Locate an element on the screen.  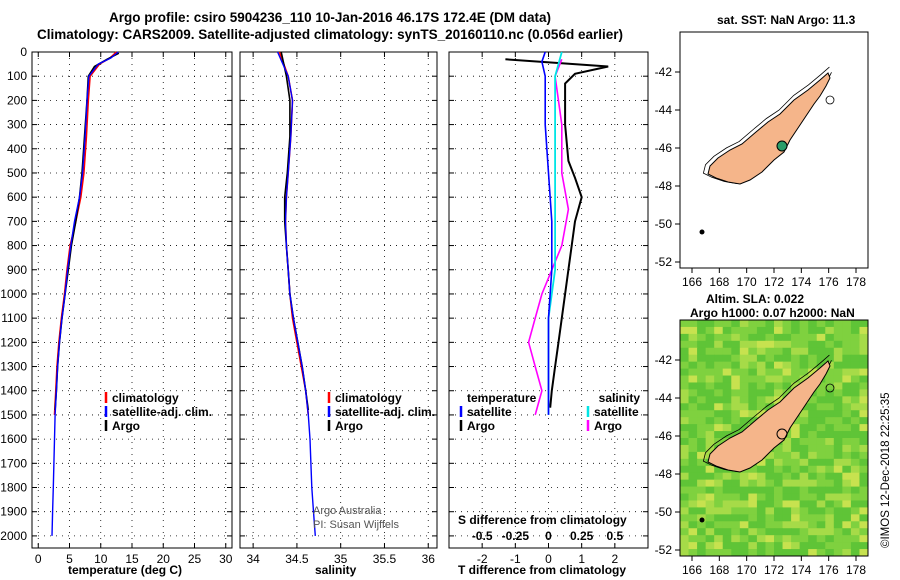
sla-map-lat-tick-label: -44 is located at coordinates (664, 398).